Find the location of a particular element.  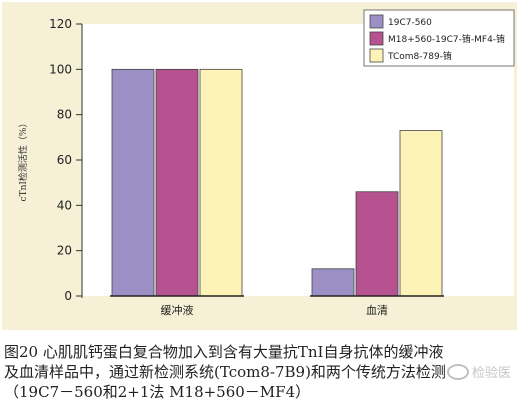

legend-label: TCom8-789-铕 is located at coordinates (419, 56).